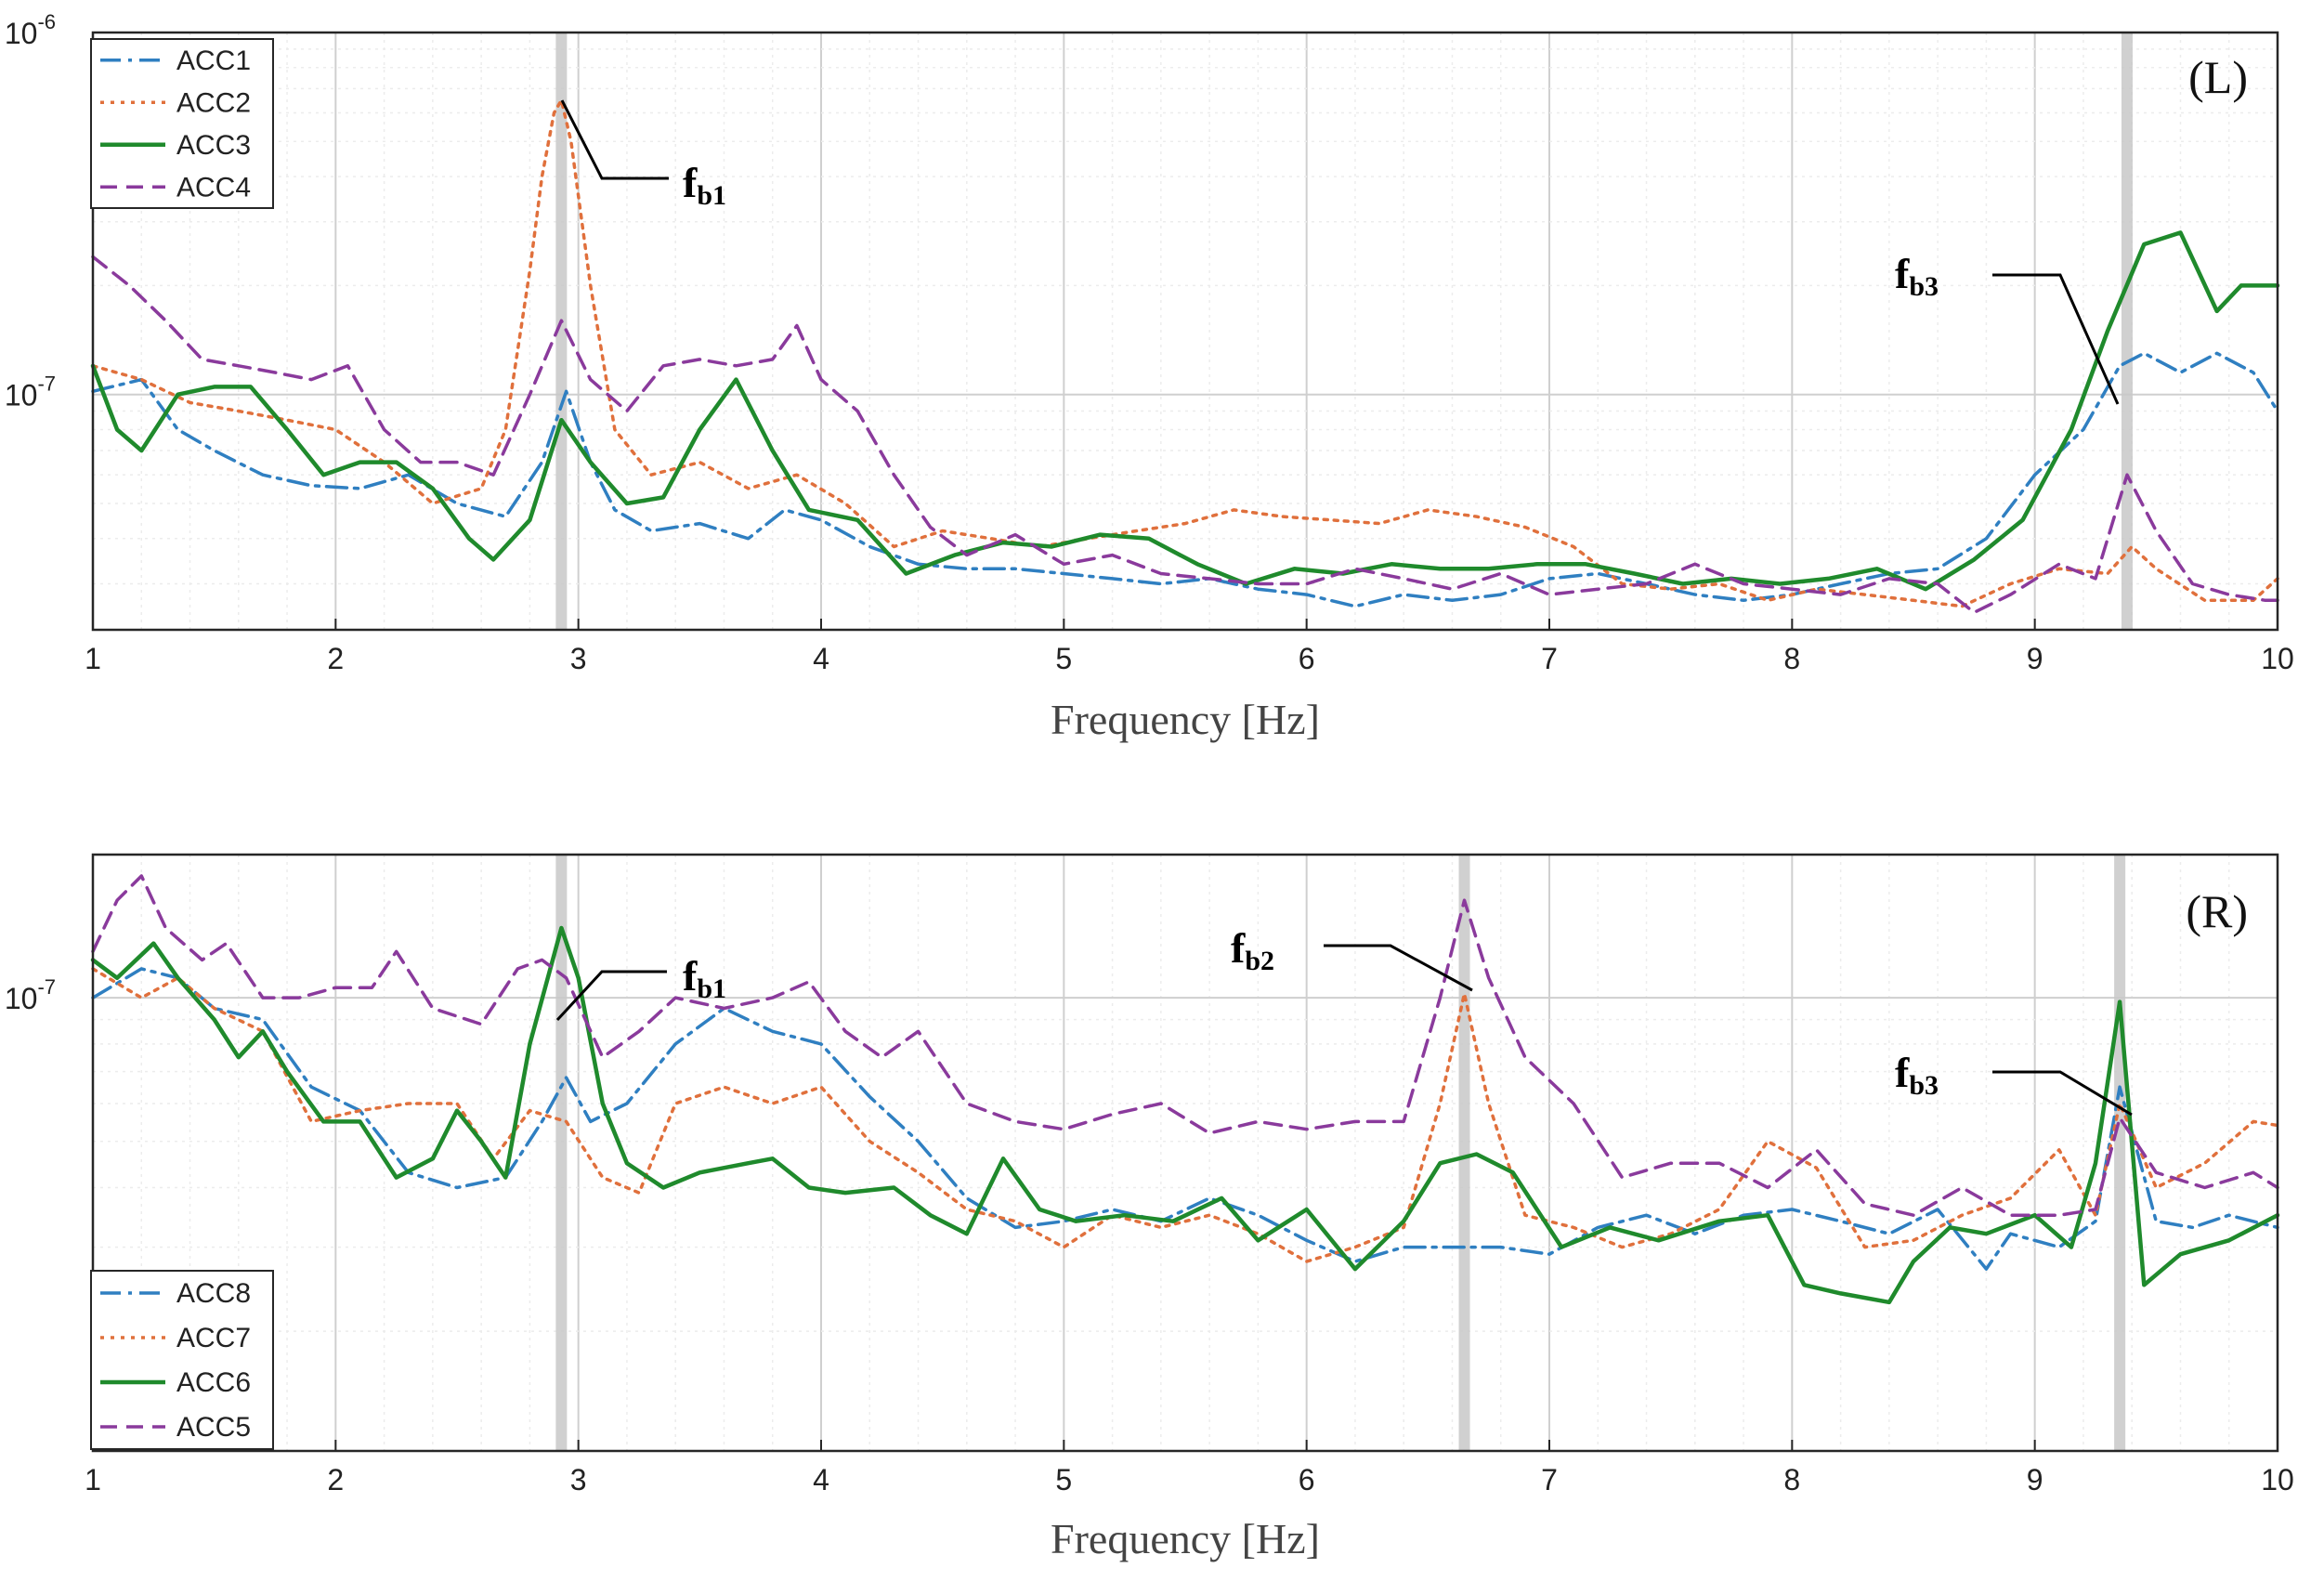  I want to click on annotation-leader-b2, so click(1398, 968).